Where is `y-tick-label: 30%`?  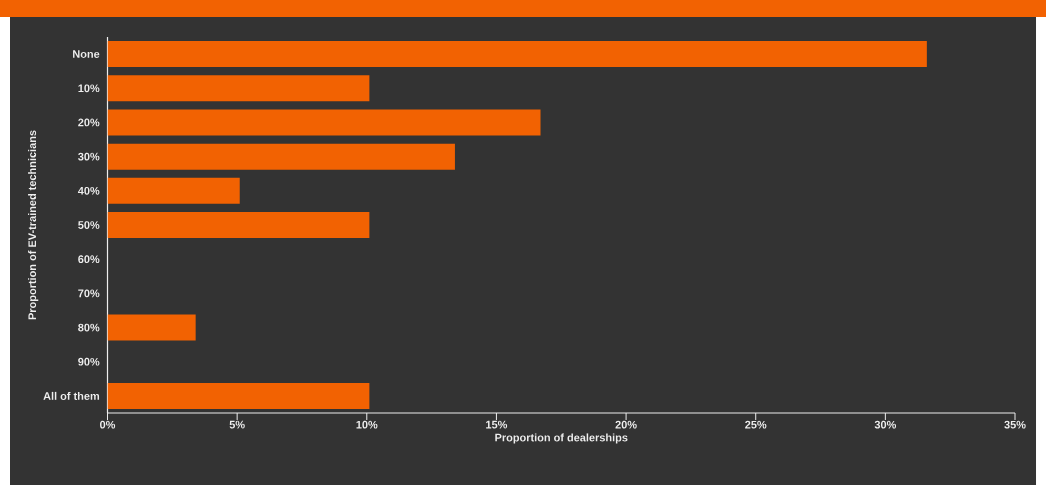 y-tick-label: 30% is located at coordinates (89, 156).